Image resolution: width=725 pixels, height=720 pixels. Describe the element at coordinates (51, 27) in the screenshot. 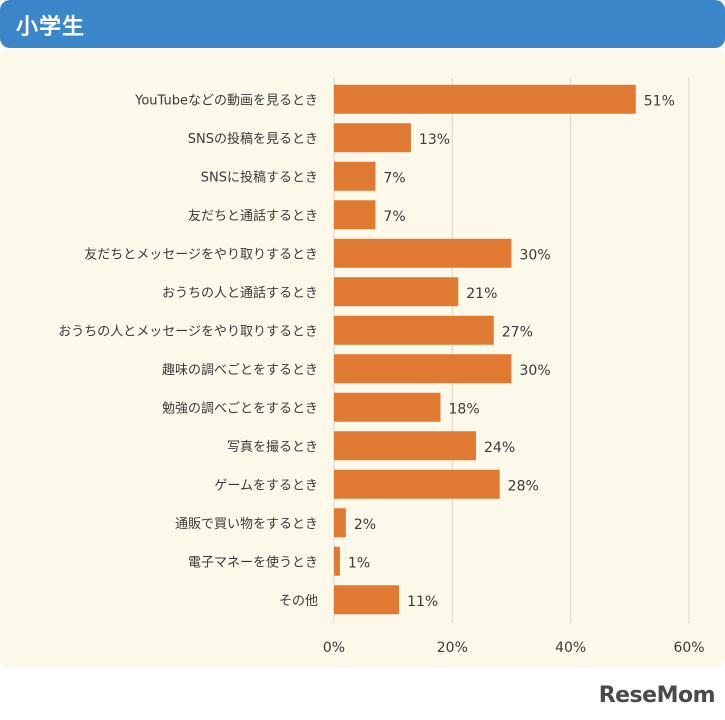

I see `chart-title: 小学生` at that location.